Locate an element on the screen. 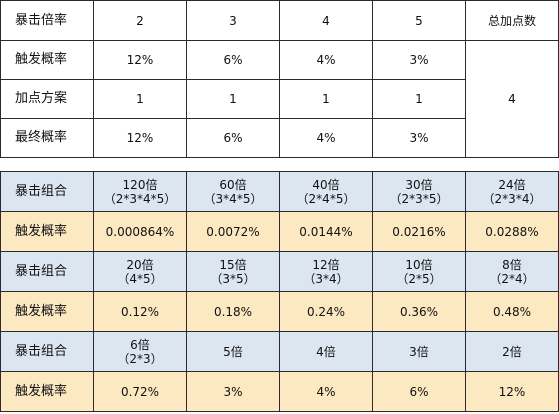 The width and height of the screenshot is (559, 414). combo-cell: 4倍 is located at coordinates (326, 351).